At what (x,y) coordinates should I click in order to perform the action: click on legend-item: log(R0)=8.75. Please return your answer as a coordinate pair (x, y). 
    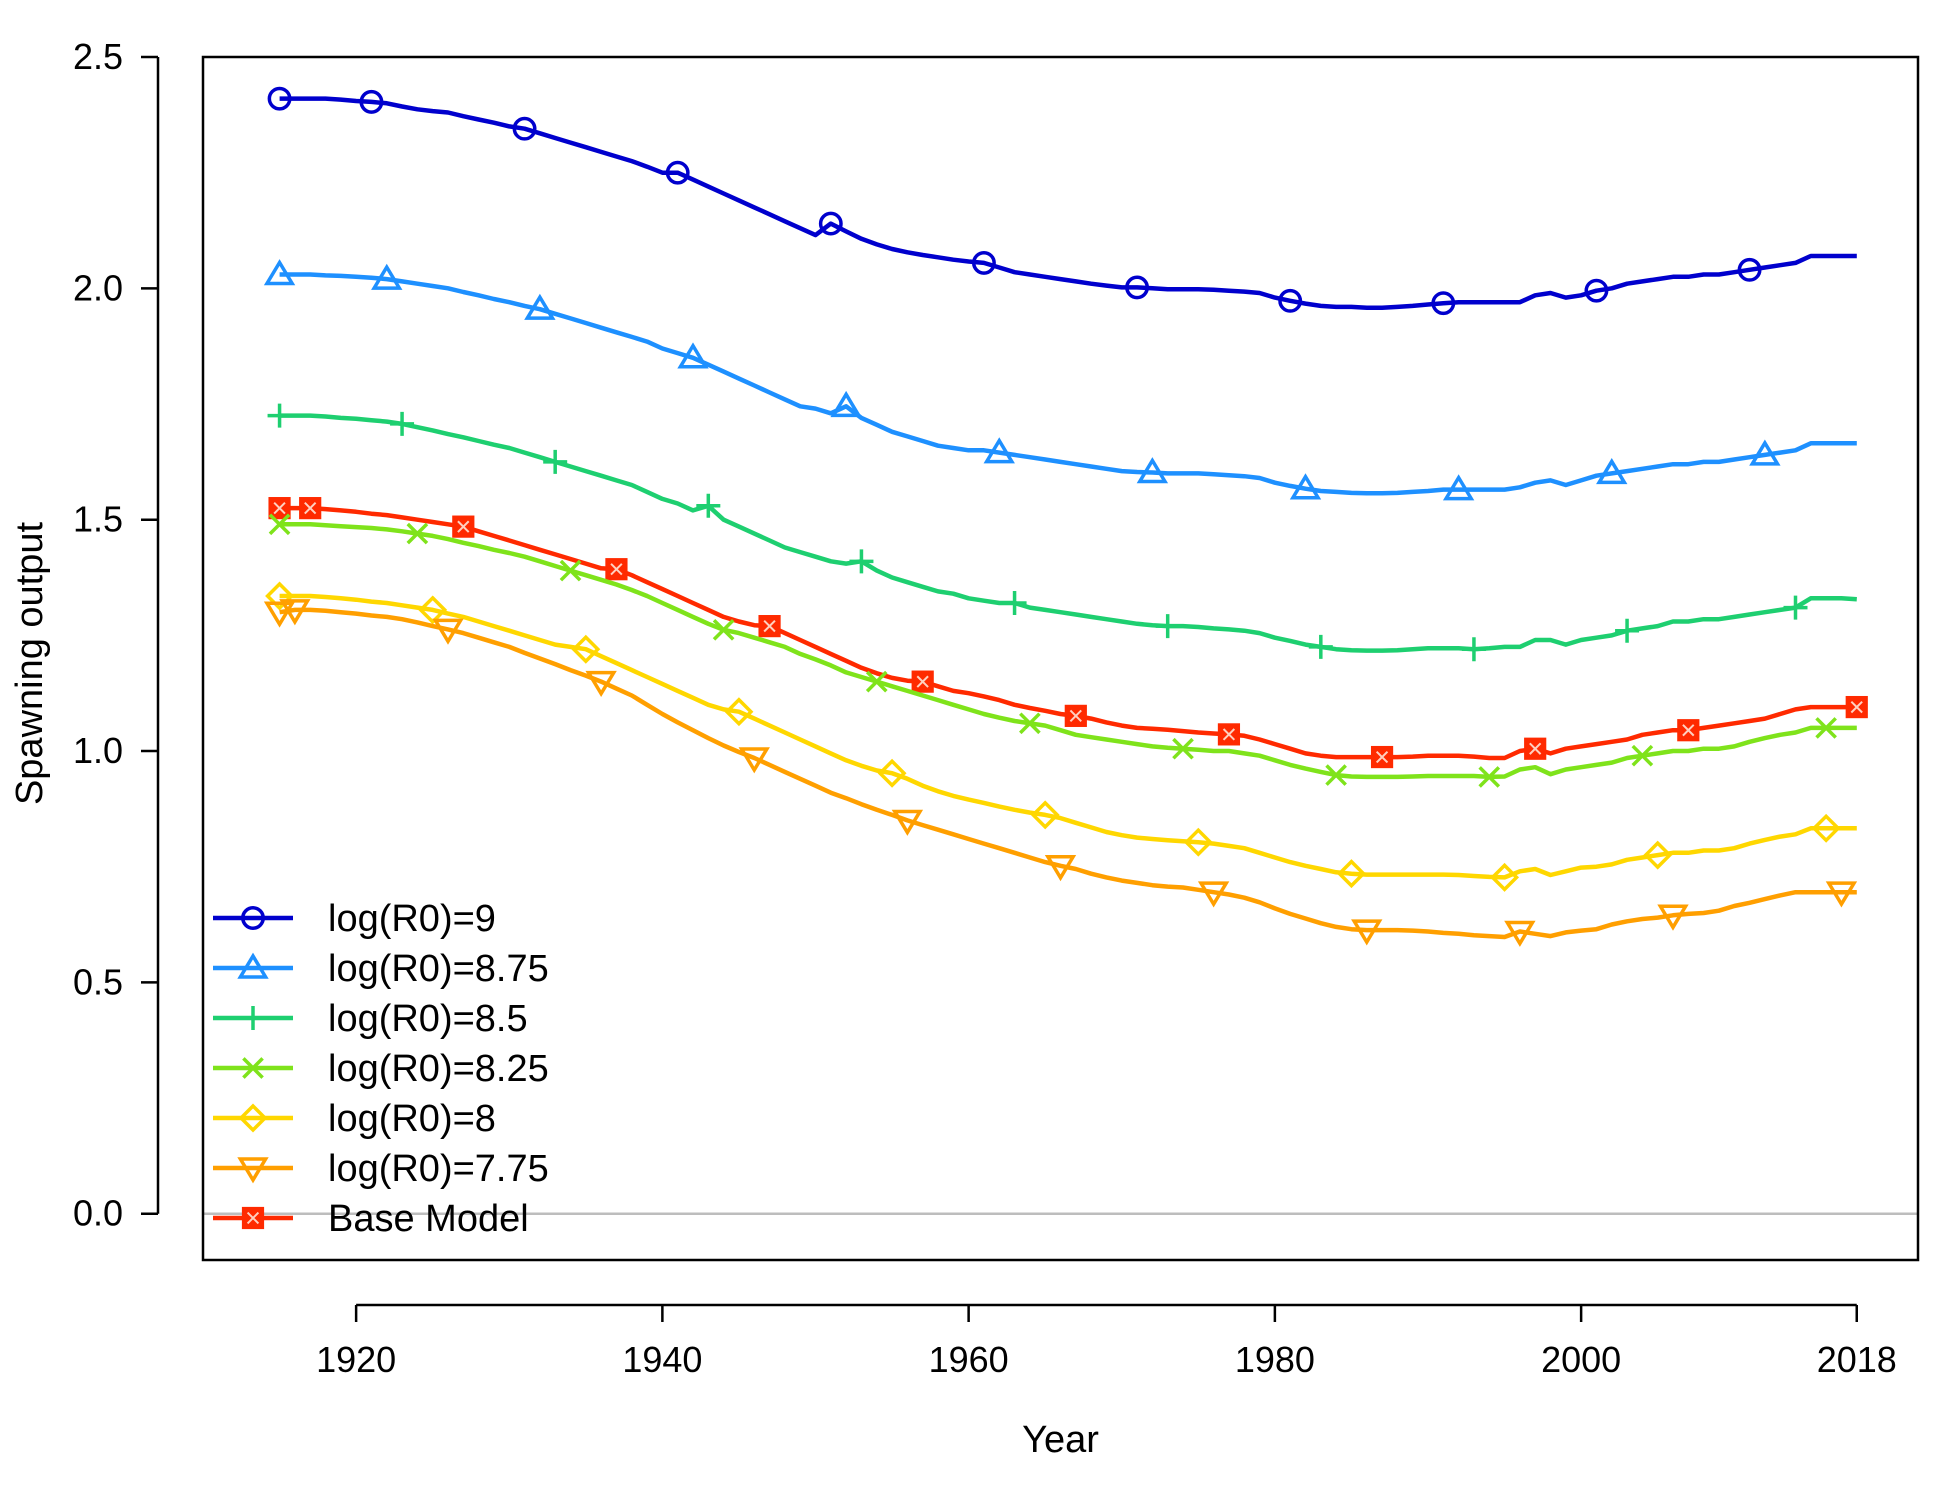
    Looking at the image, I should click on (381, 969).